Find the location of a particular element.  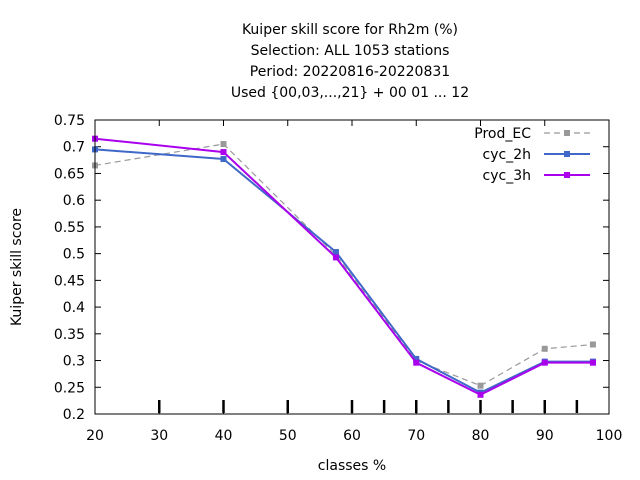

legend-label: Prod_EC is located at coordinates (502, 134).